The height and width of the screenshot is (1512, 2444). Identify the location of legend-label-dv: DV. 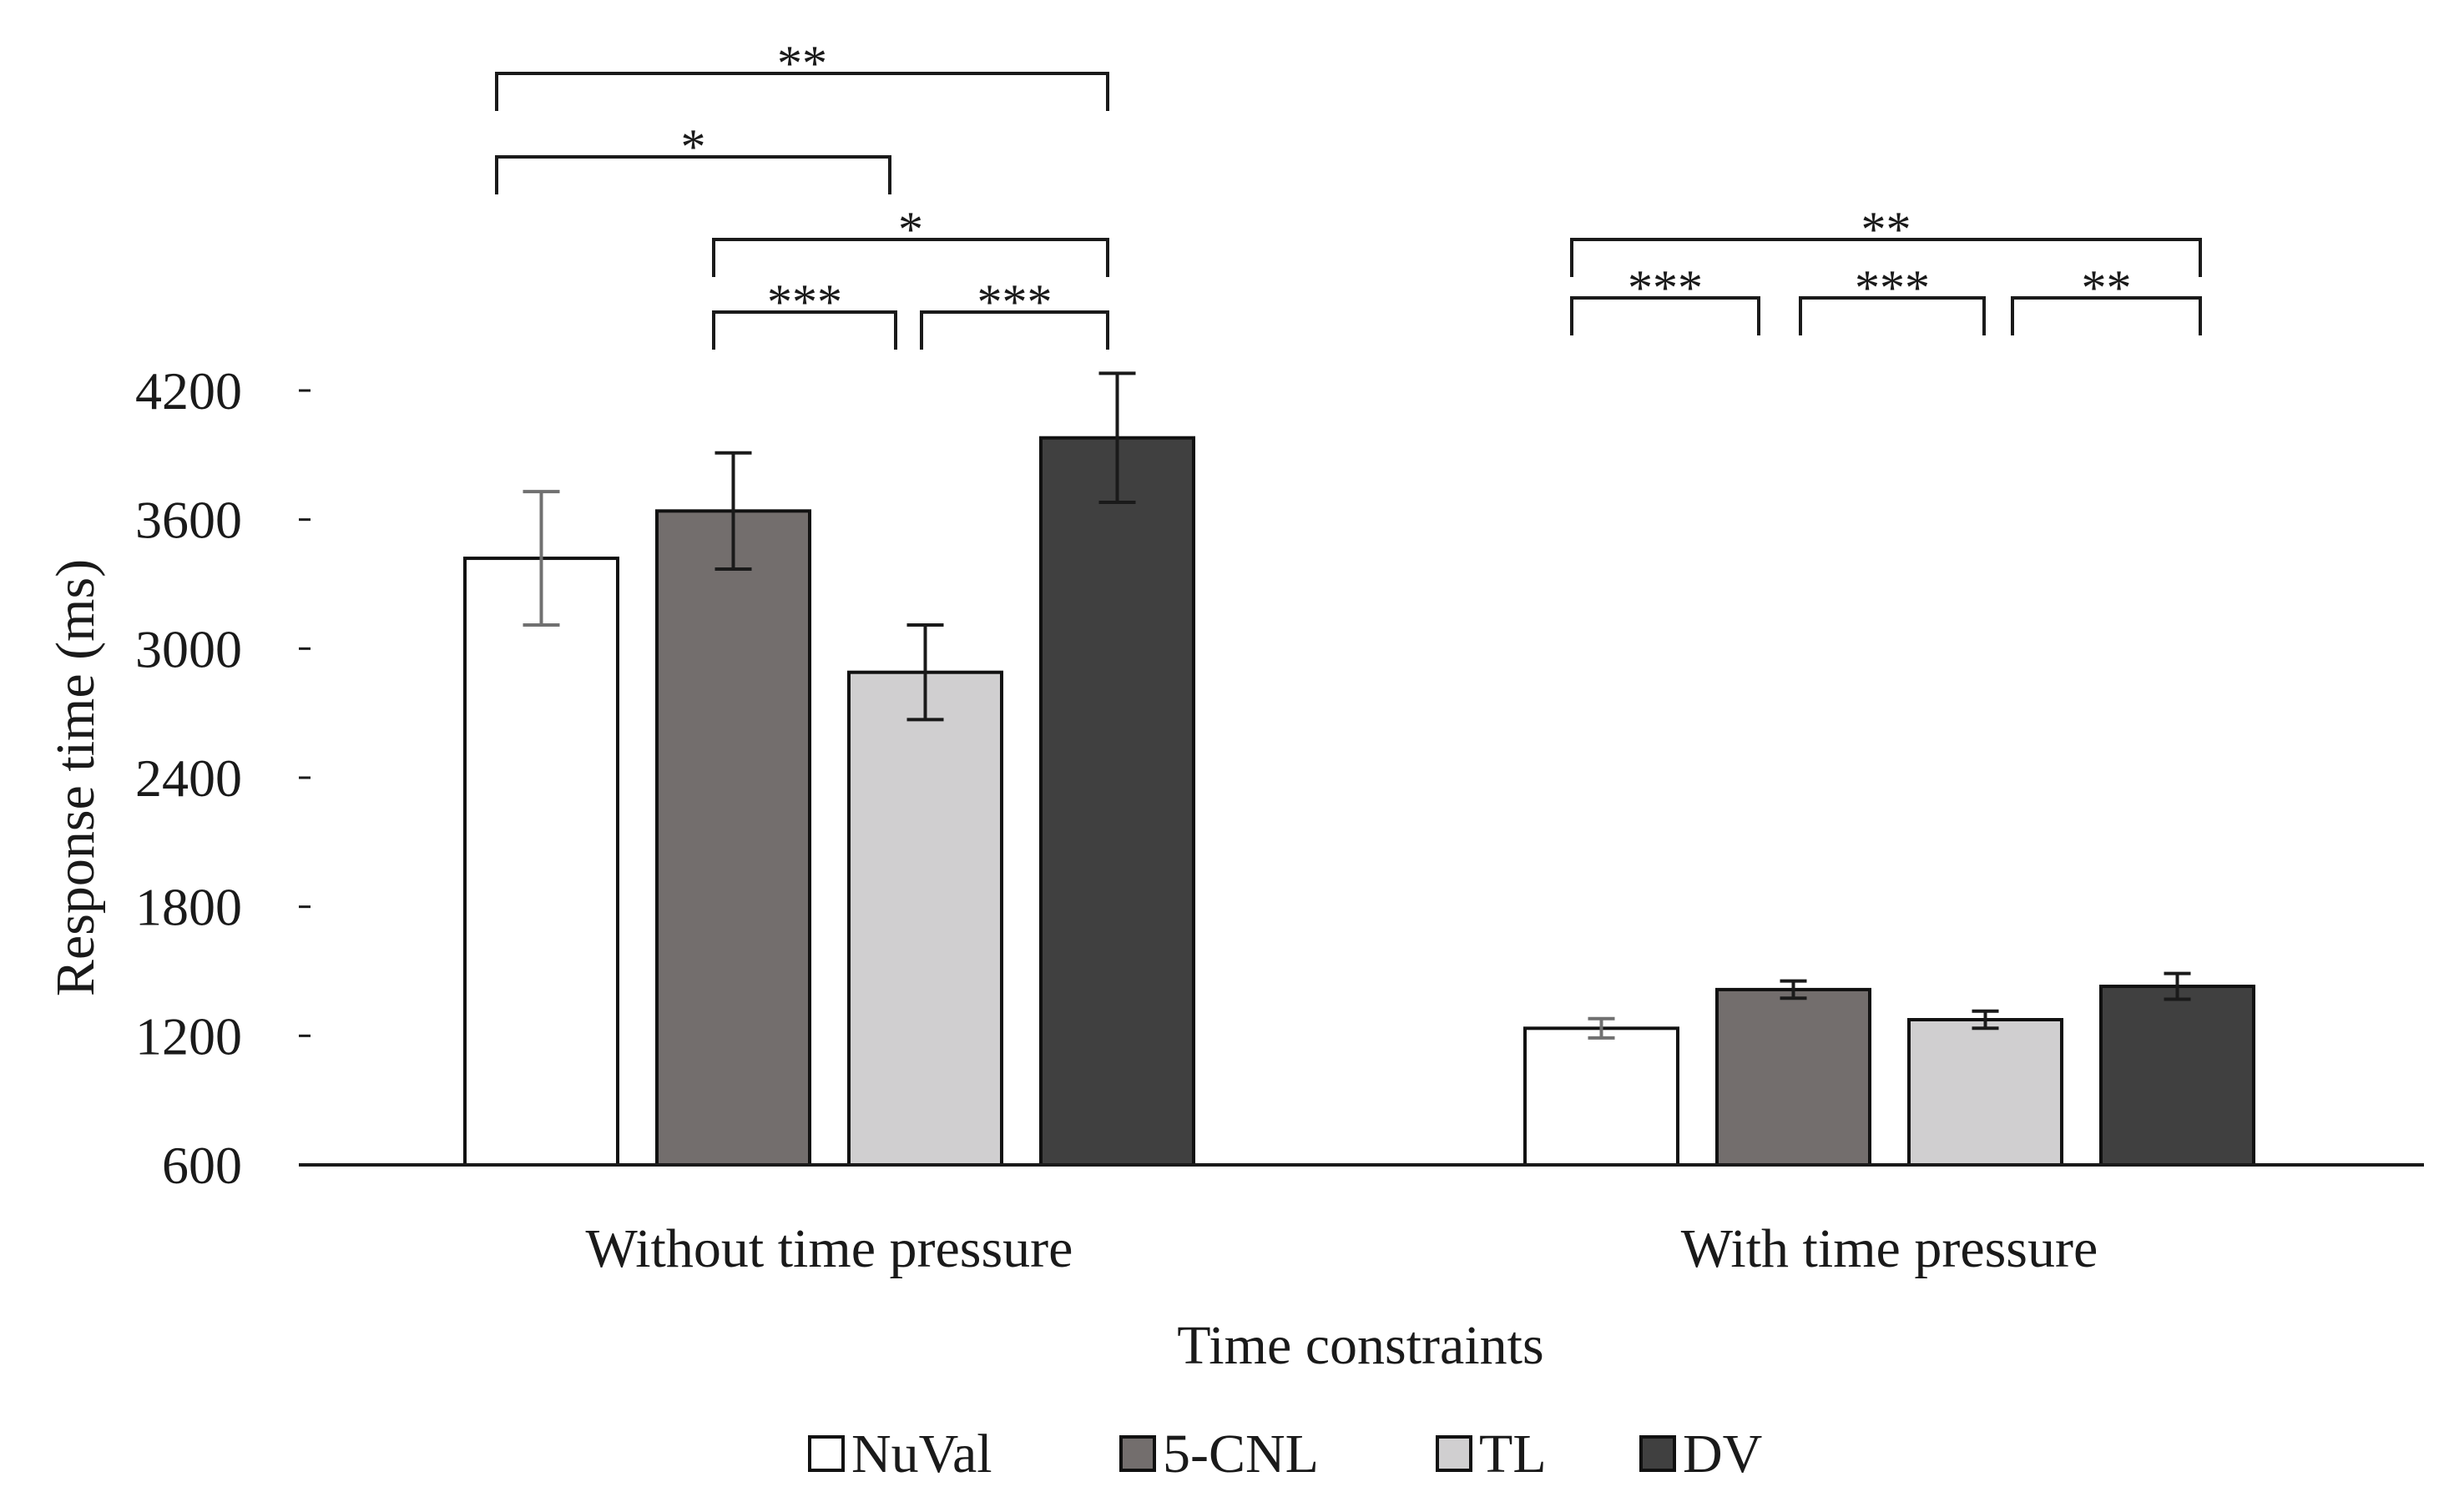
(1723, 1454).